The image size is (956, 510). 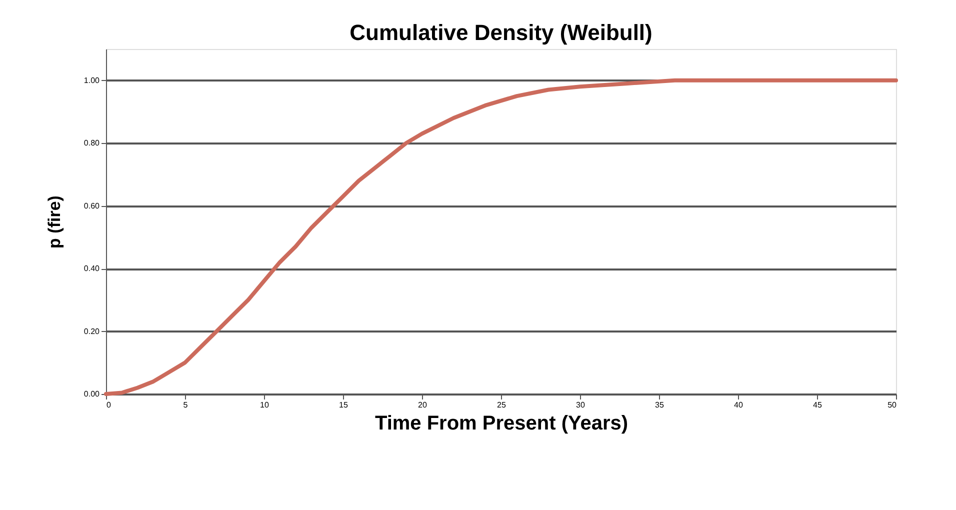 What do you see at coordinates (659, 405) in the screenshot?
I see `x-tick-label: 35` at bounding box center [659, 405].